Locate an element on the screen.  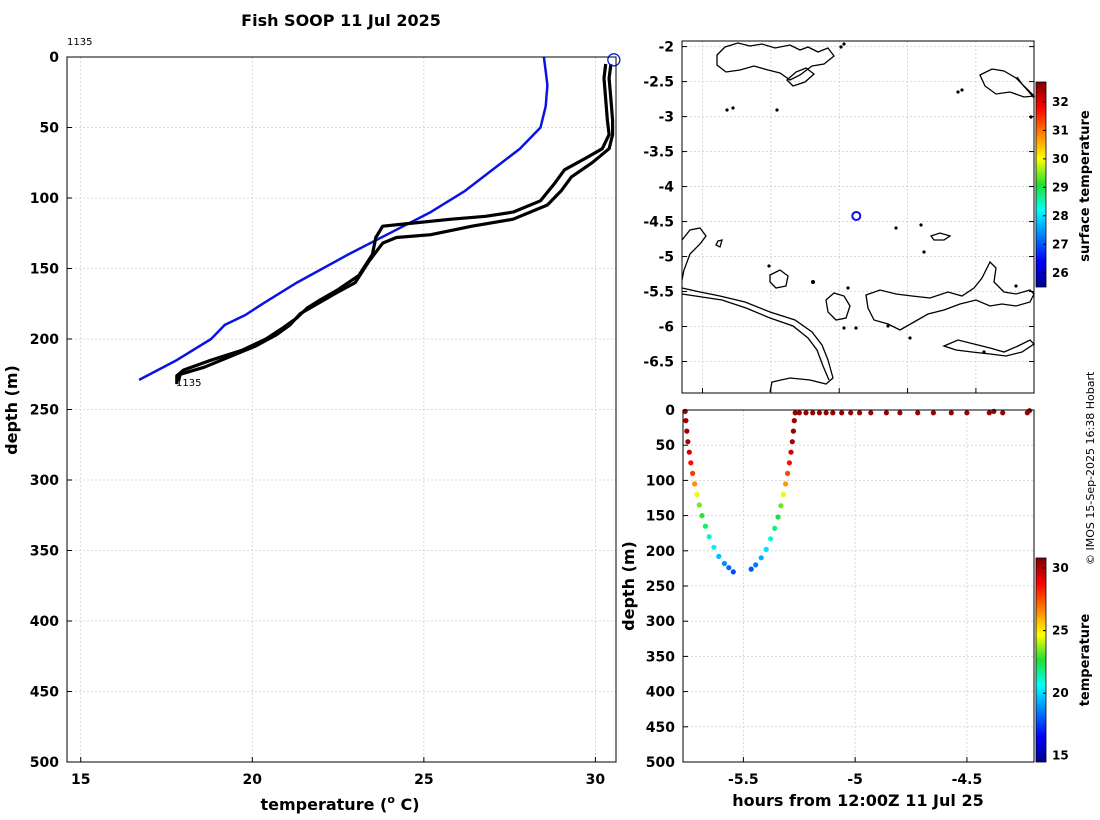
xlabel-end: C) is located at coordinates (407, 804).